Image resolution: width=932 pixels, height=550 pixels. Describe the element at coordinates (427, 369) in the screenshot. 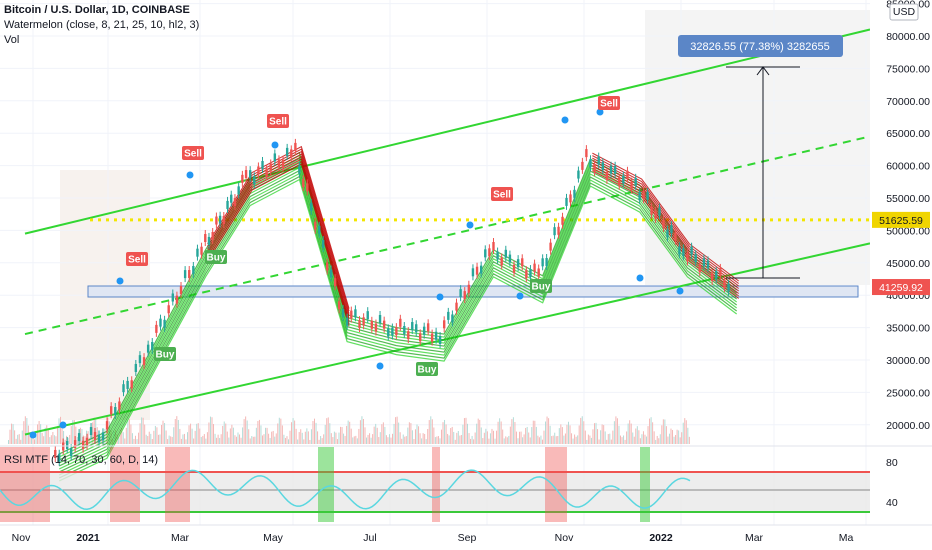

I see `signal-badge` at that location.